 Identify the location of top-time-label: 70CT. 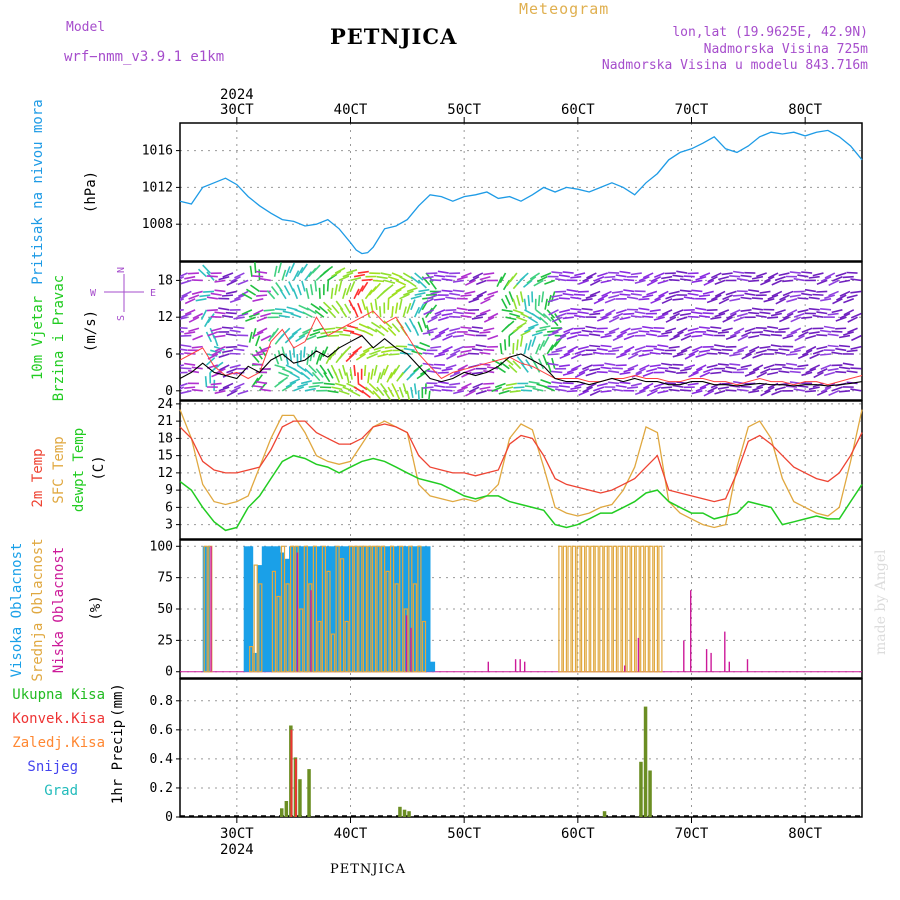
(692, 110).